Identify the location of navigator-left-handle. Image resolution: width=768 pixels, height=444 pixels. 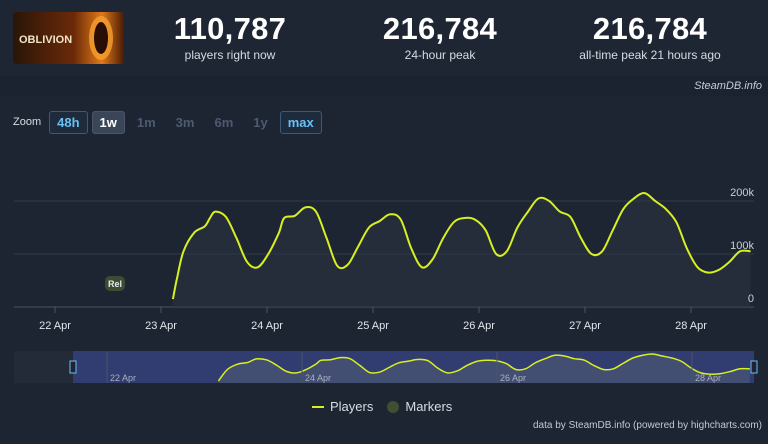
(73, 367).